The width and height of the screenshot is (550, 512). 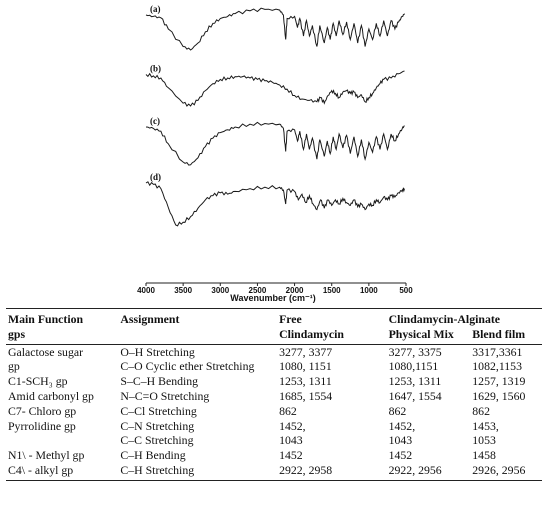 I want to click on cell-function-group, so click(x=62, y=440).